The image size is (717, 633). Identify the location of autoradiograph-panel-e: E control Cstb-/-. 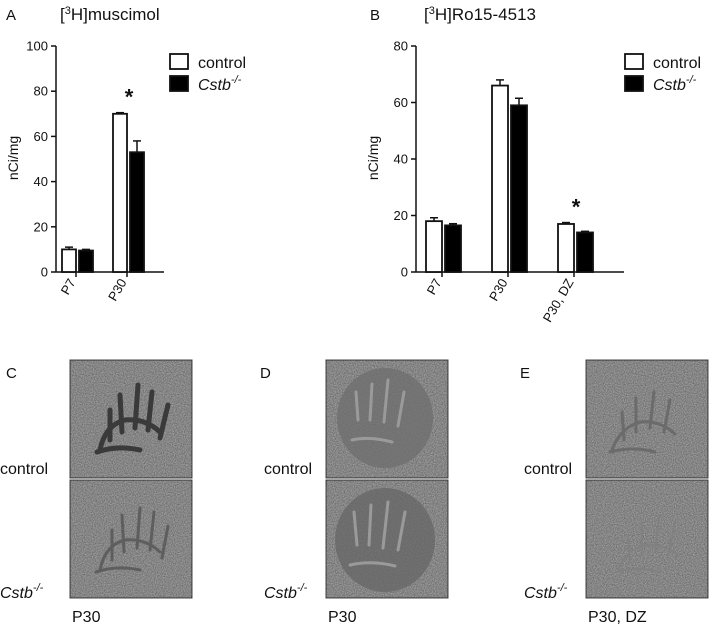
(614, 492).